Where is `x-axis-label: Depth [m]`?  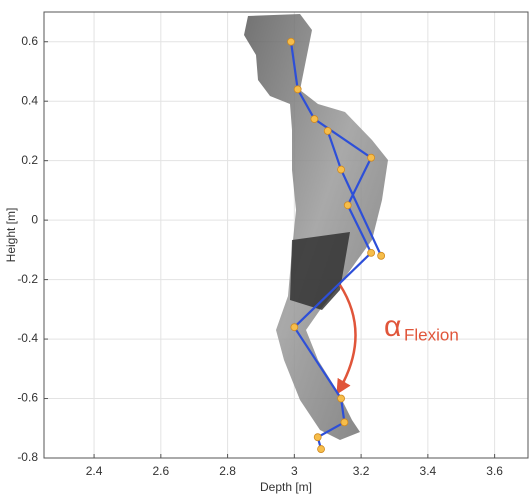
x-axis-label: Depth [m] is located at coordinates (286, 487).